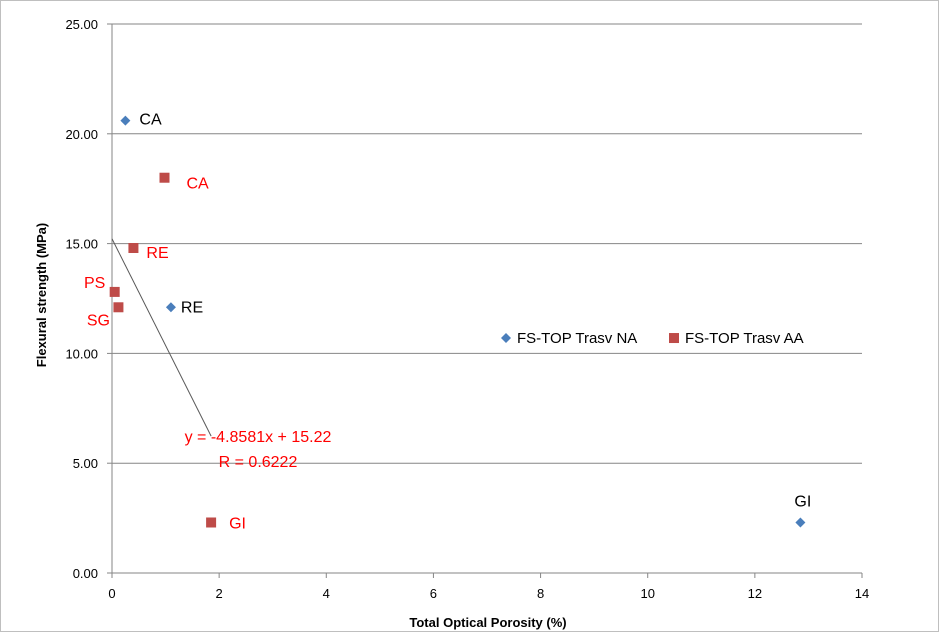  Describe the element at coordinates (221, 354) in the screenshot. I see `trendline-group: y = -4.8581x + 15.22 R = 0.6222` at that location.